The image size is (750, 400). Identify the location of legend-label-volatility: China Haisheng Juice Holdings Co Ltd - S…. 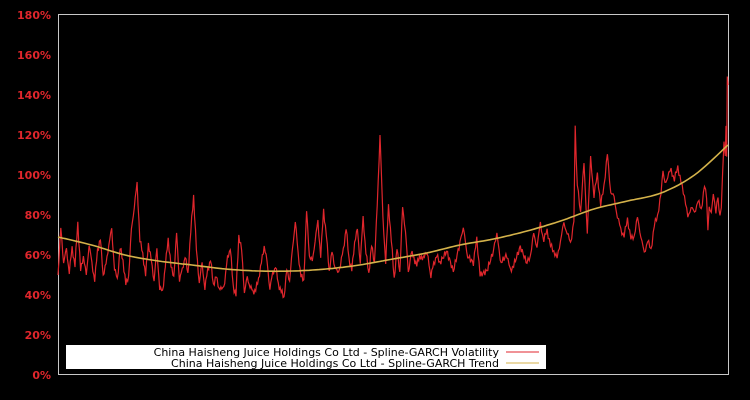
(327, 352).